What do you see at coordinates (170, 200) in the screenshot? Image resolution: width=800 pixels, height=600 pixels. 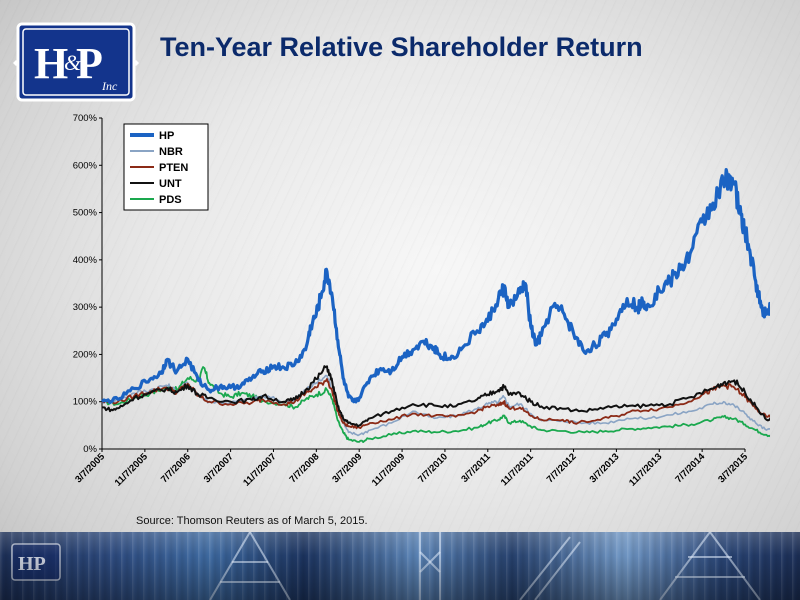 I see `legend-label: PDS` at bounding box center [170, 200].